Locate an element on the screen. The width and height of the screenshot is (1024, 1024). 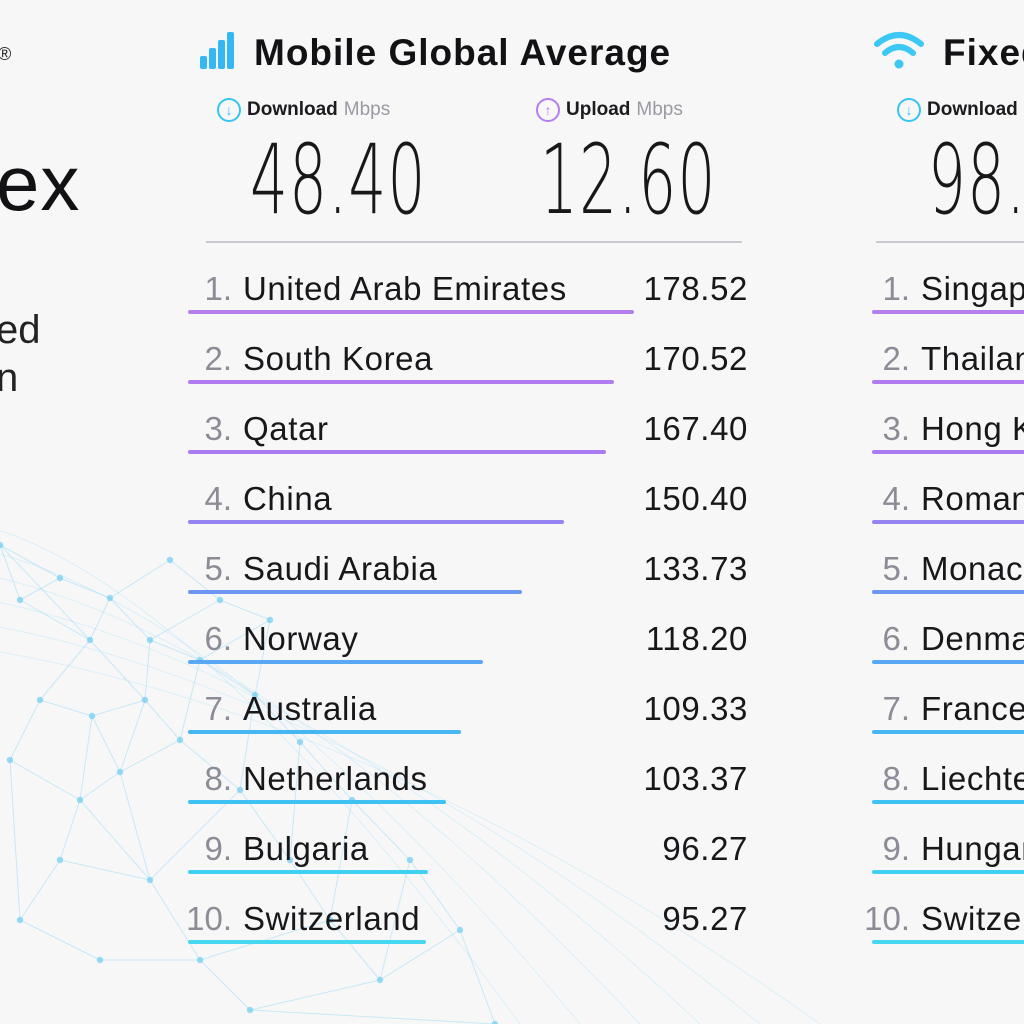
country-name: Hungar is located at coordinates (972, 848).